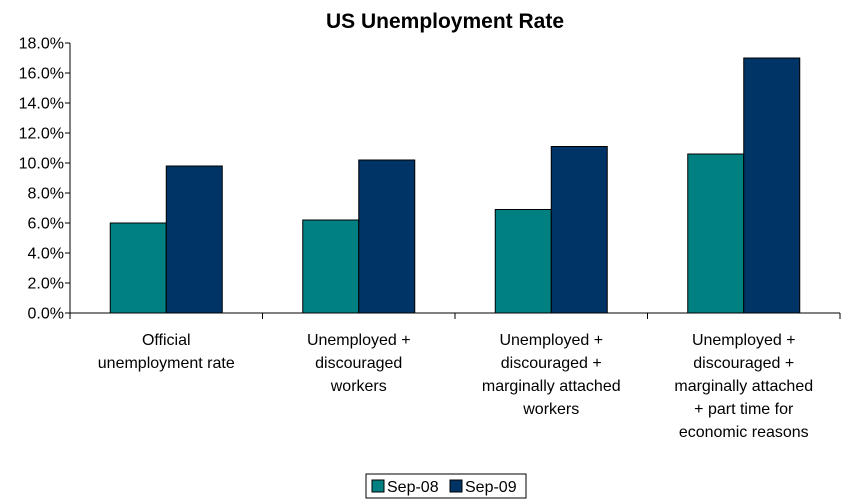 The width and height of the screenshot is (850, 500). Describe the element at coordinates (166, 363) in the screenshot. I see `x-category-label: unemployment rate` at that location.